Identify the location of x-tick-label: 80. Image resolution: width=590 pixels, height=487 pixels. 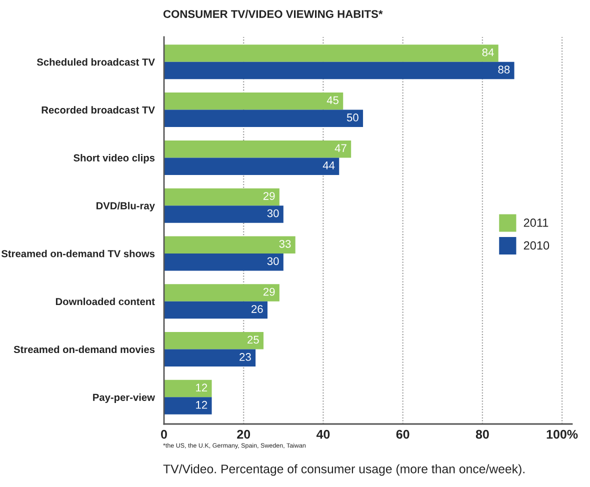
(482, 434).